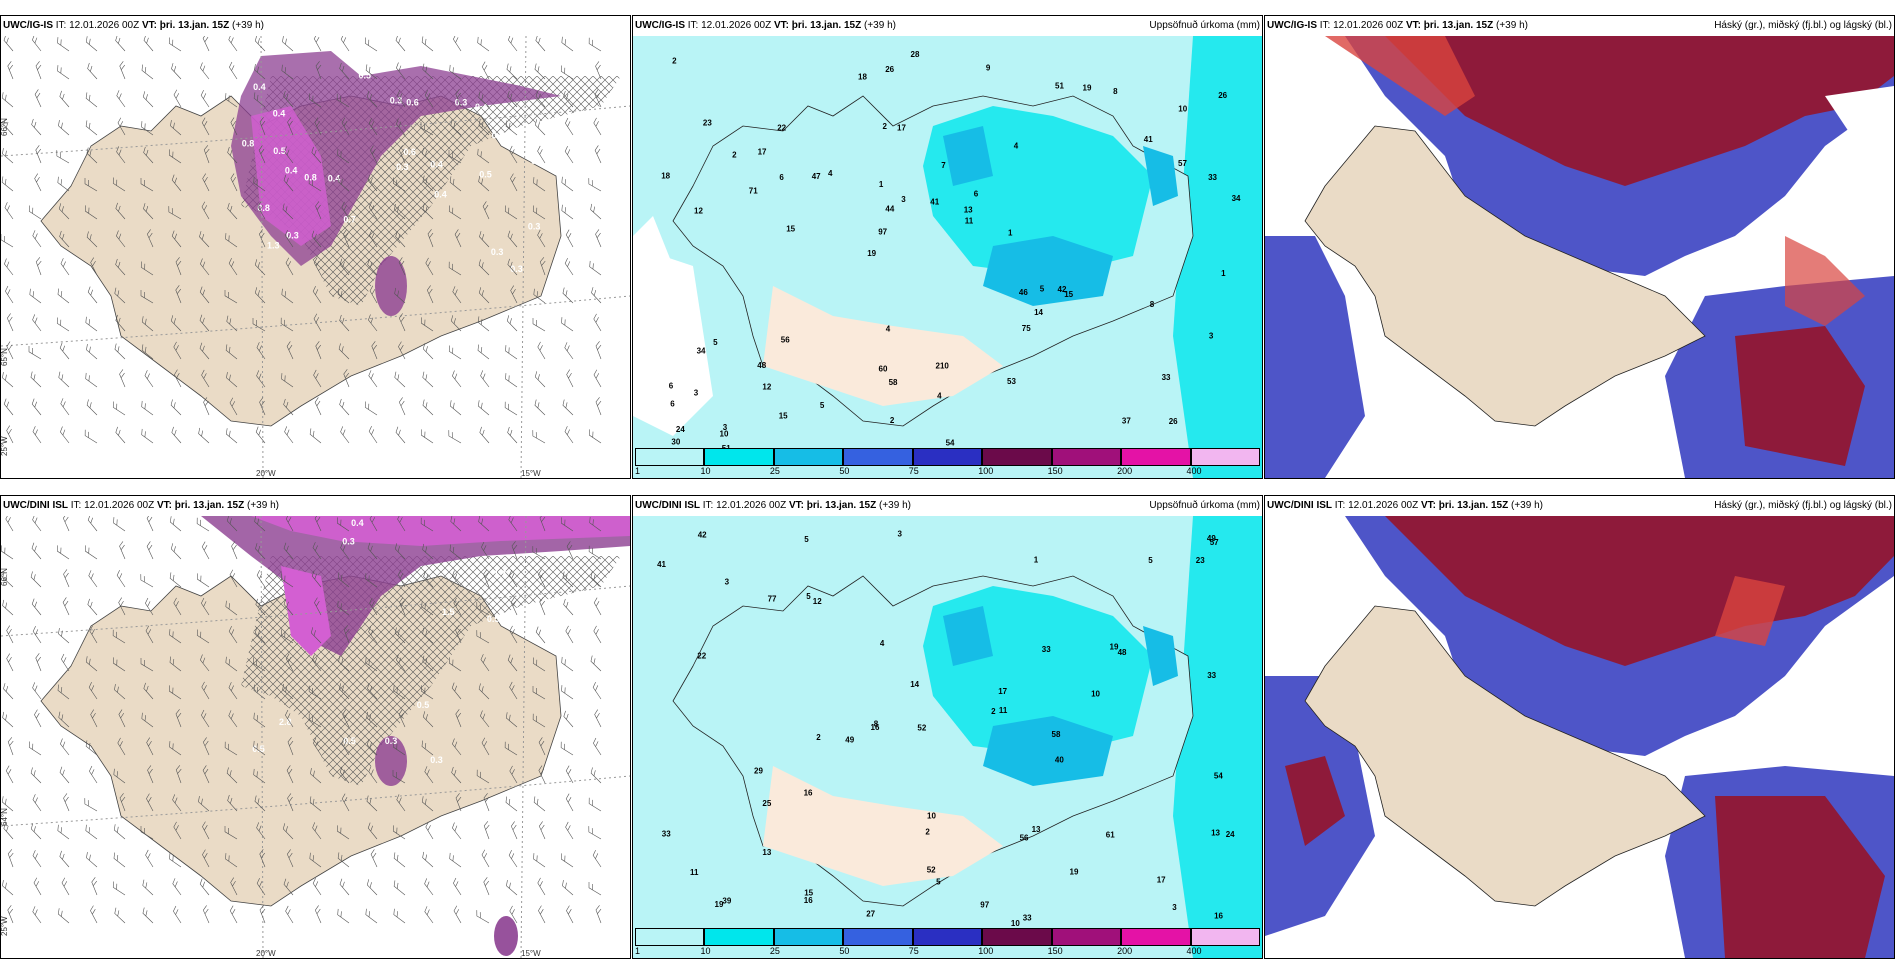 Image resolution: width=1900 pixels, height=959 pixels. What do you see at coordinates (1161, 880) in the screenshot?
I see `map-value-label: 17` at bounding box center [1161, 880].